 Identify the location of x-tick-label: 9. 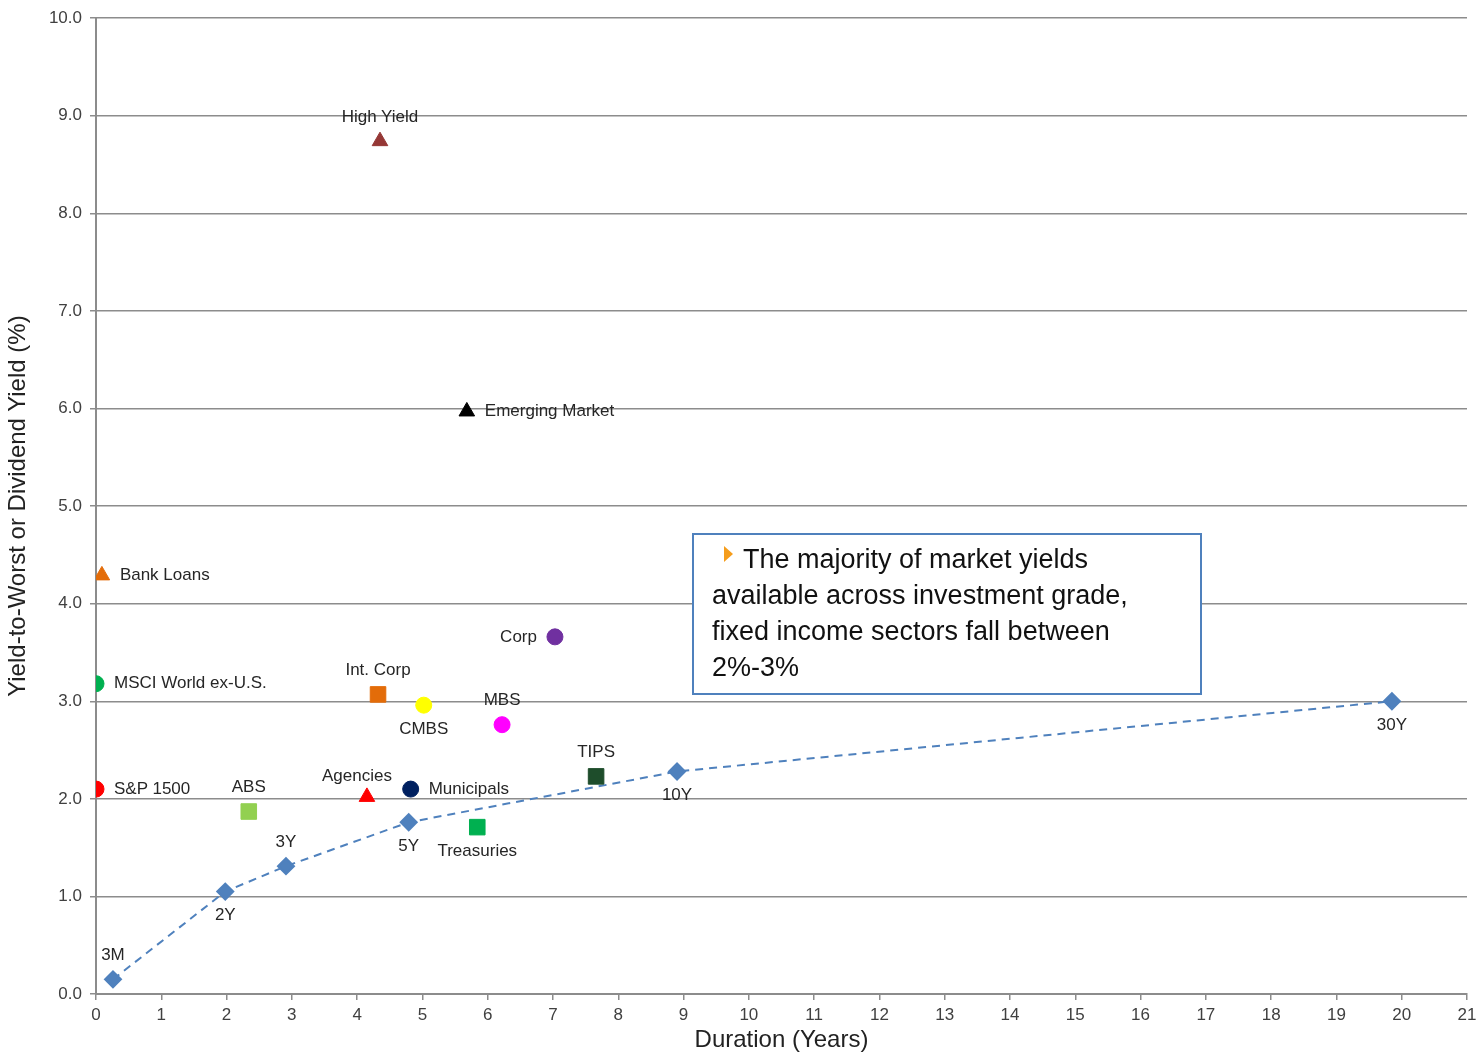
(683, 1014).